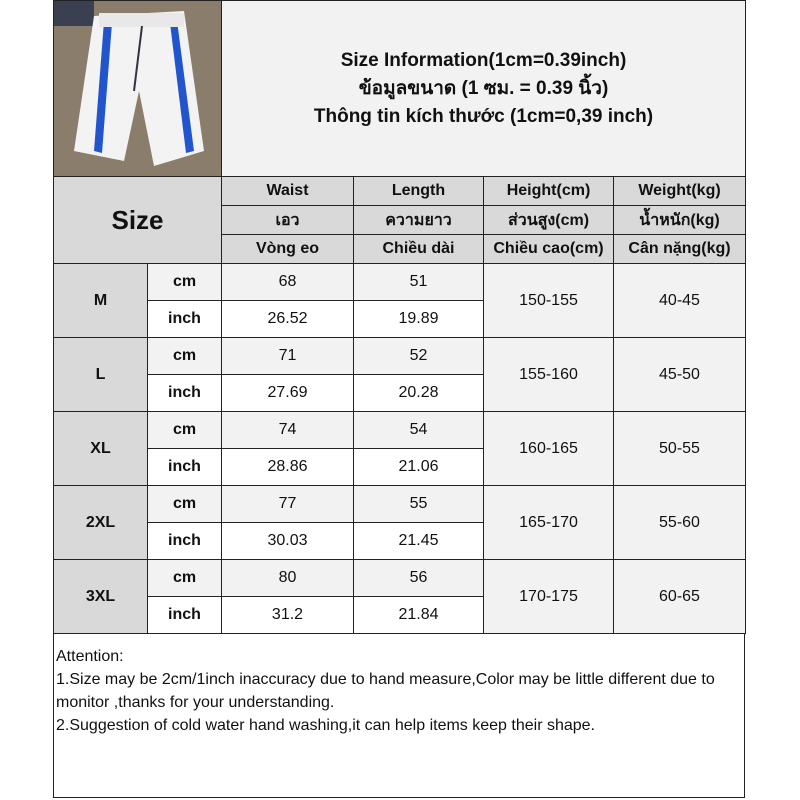 This screenshot has width=800, height=800. What do you see at coordinates (418, 541) in the screenshot?
I see `length-inch: 21.45` at bounding box center [418, 541].